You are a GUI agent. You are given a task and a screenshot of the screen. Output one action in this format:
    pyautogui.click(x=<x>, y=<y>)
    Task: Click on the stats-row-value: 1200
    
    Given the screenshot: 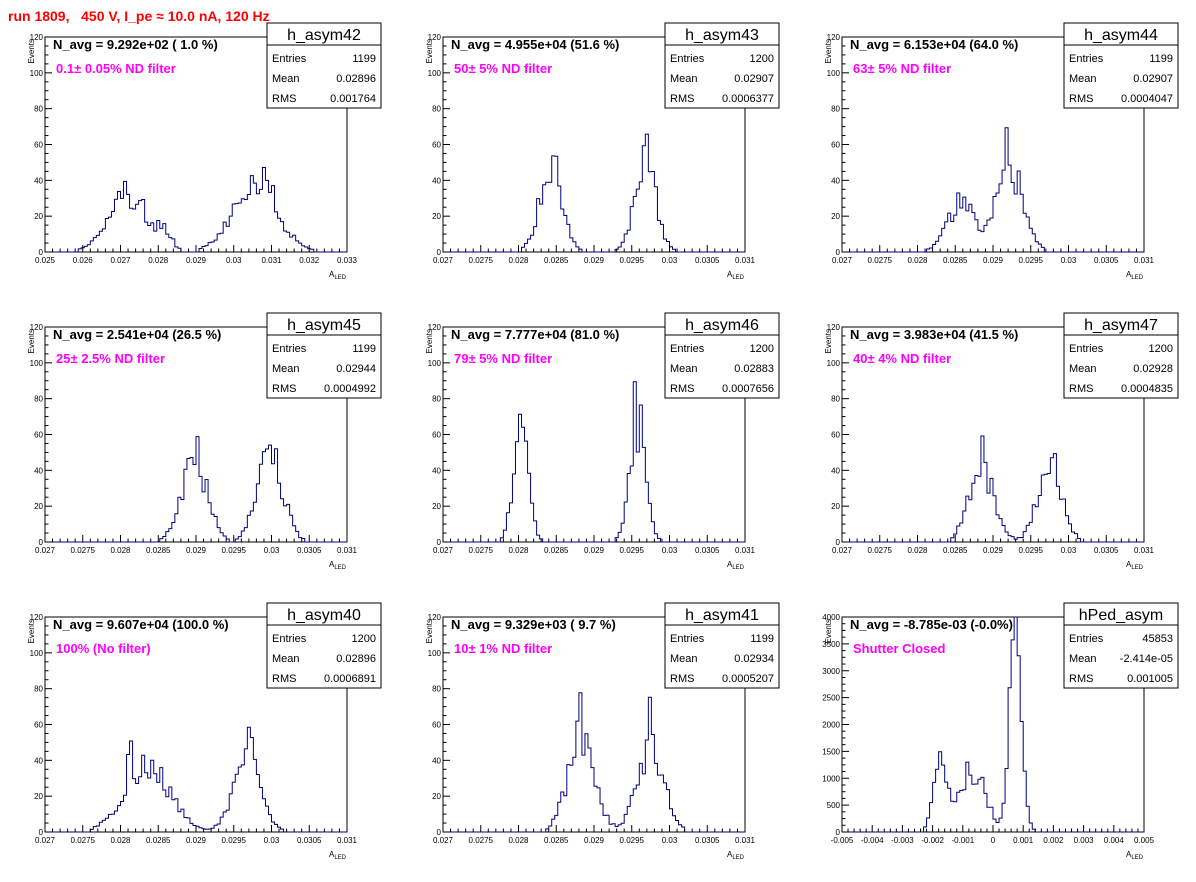 What is the action you would take?
    pyautogui.click(x=762, y=349)
    